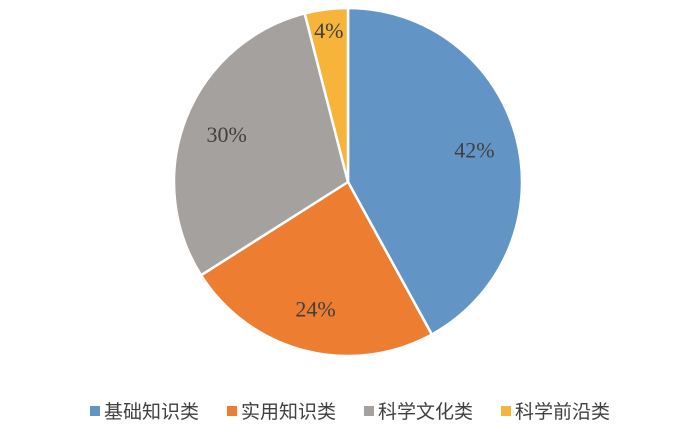 The height and width of the screenshot is (448, 700). I want to click on legend: 基础知识类 实用知识类 科学文化类 科学前沿类, so click(349, 412).